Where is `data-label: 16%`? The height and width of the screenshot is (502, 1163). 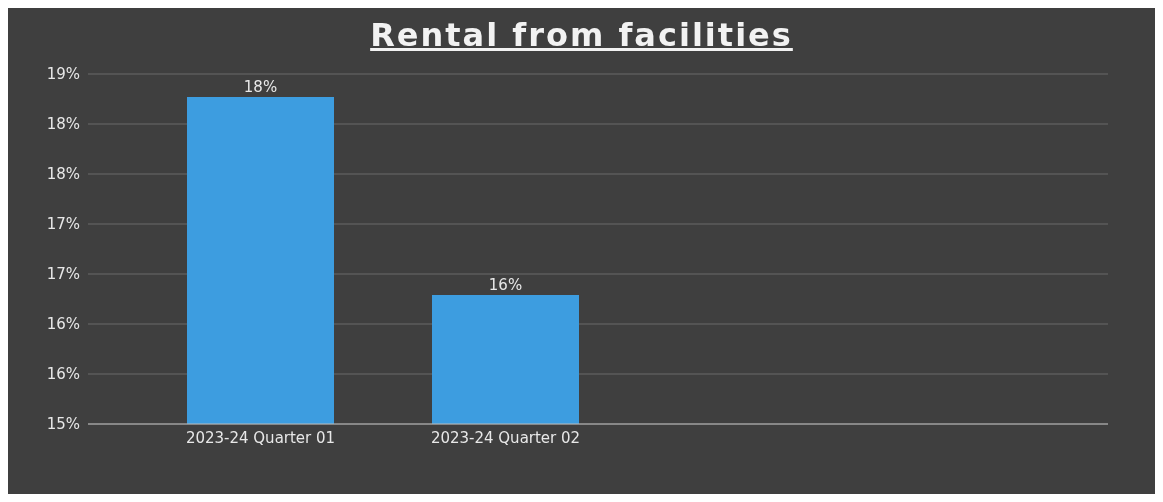 data-label: 16% is located at coordinates (505, 285).